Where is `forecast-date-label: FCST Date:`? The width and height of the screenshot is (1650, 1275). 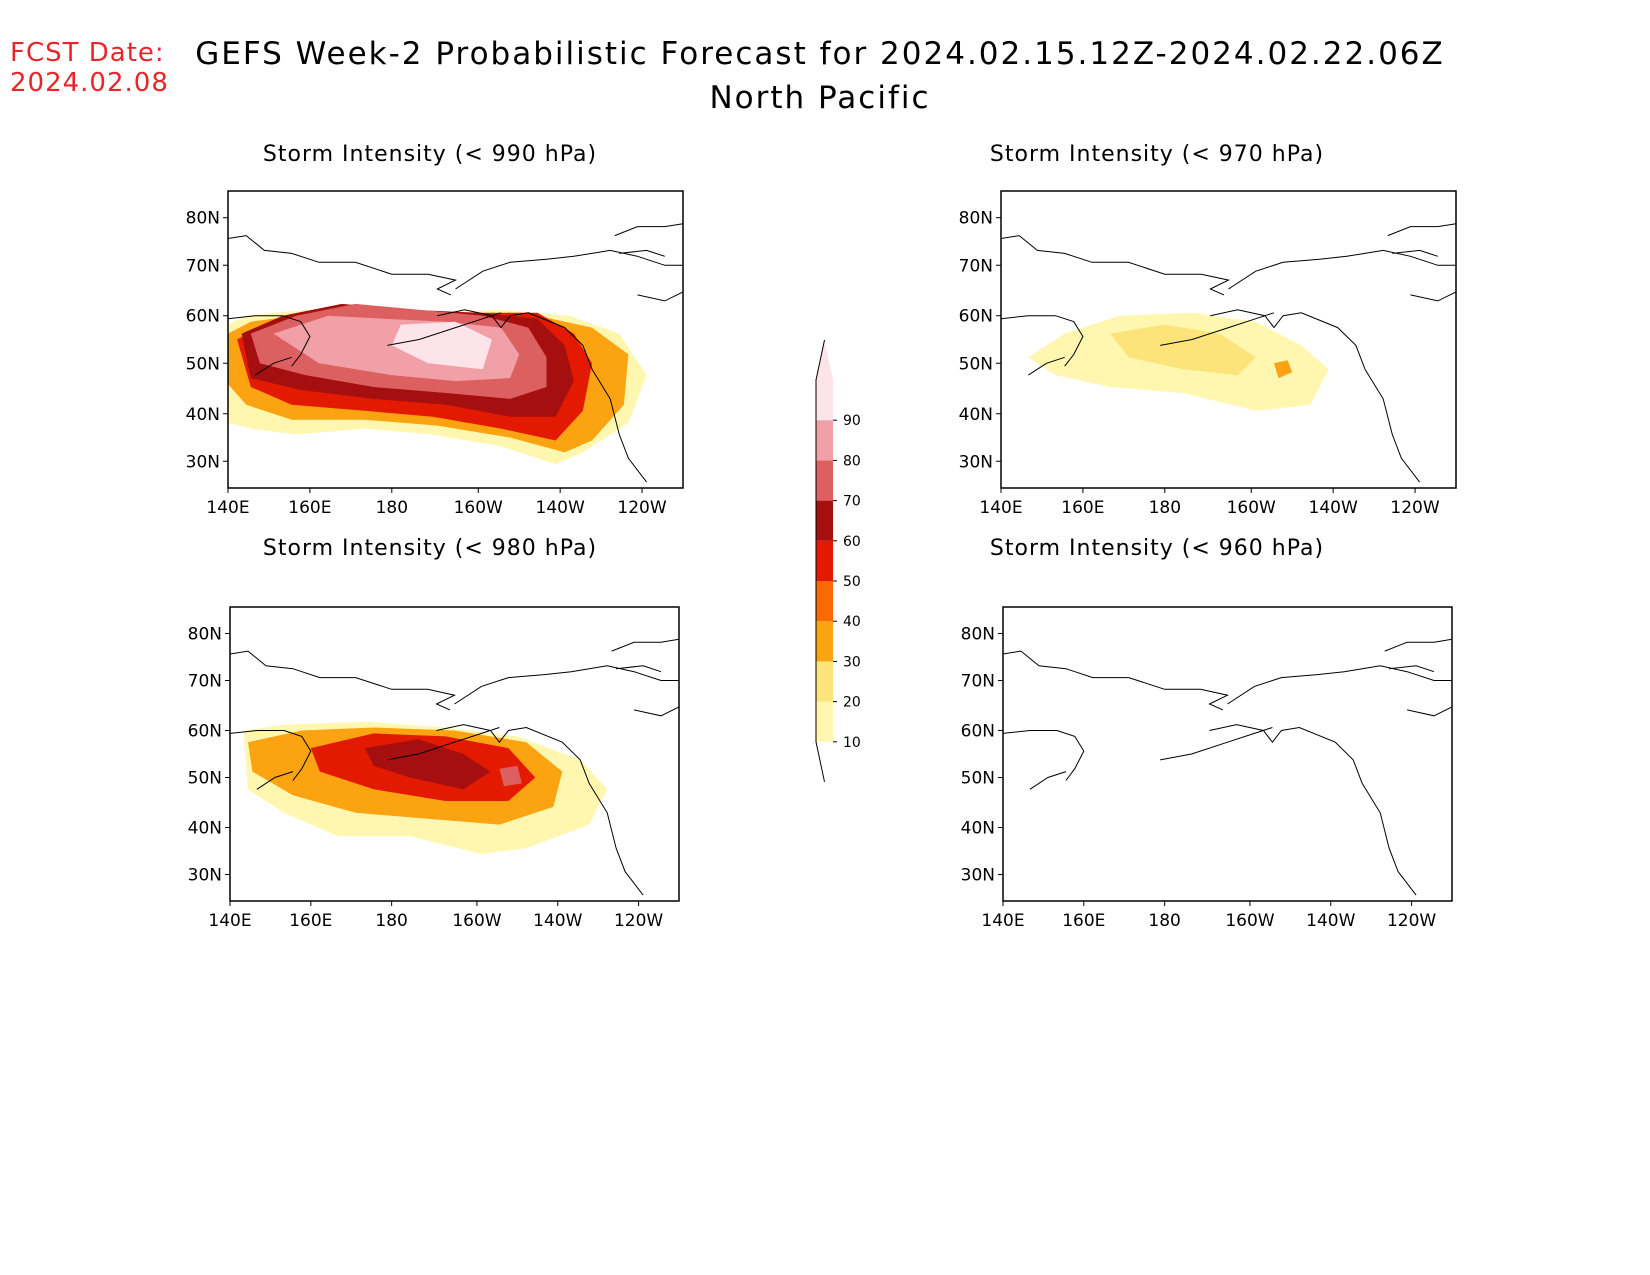
forecast-date-label: FCST Date: is located at coordinates (87, 53).